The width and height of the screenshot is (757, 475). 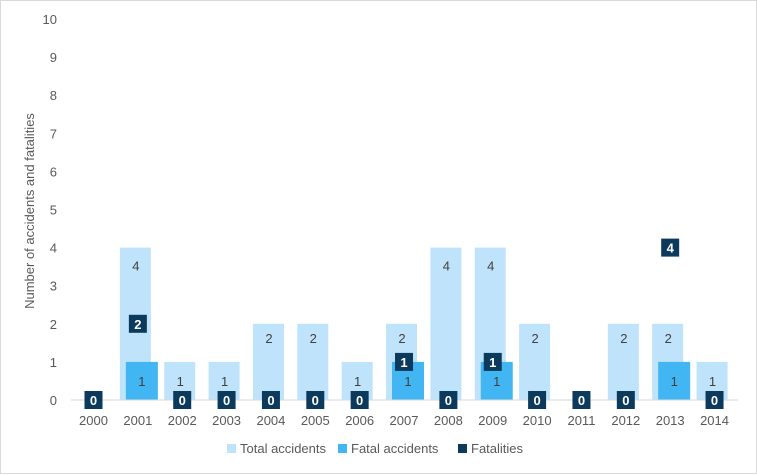 What do you see at coordinates (53, 400) in the screenshot?
I see `y-tick-label: 0` at bounding box center [53, 400].